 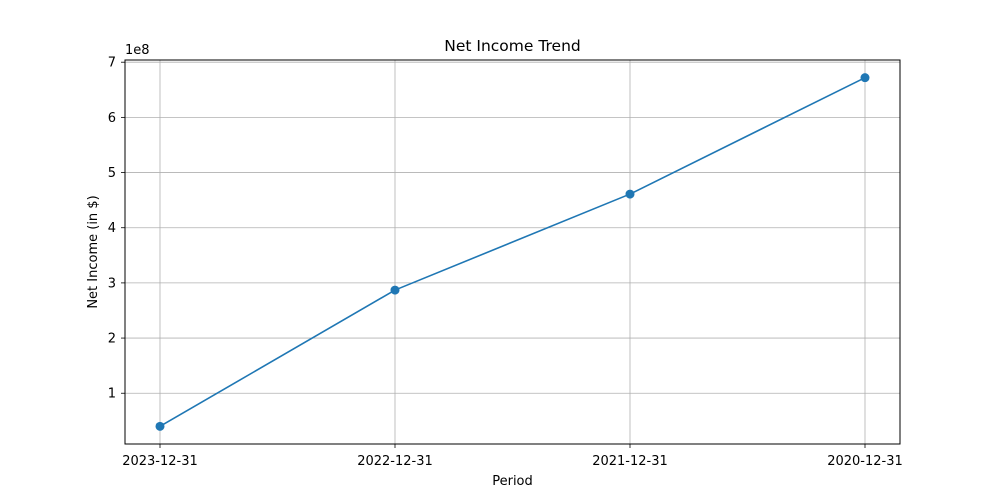 I want to click on chart-title: Net Income Trend, so click(x=512, y=46).